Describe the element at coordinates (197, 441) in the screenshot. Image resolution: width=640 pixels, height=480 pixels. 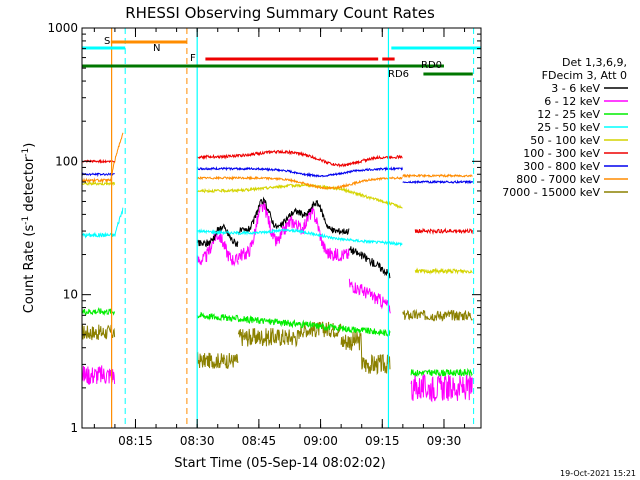
I see `x-tick-label: 08:30` at that location.